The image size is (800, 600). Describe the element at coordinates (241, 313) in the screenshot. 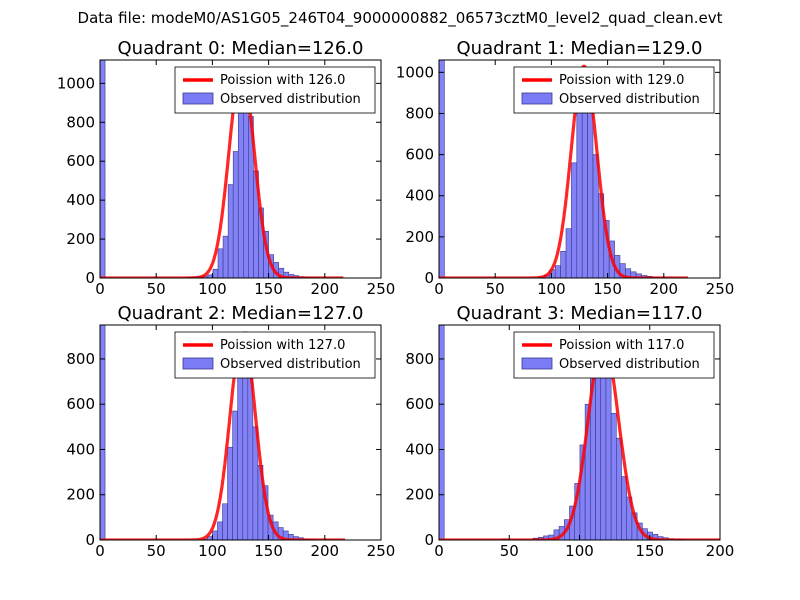

I see `panel-title: Quadrant 2: Median=127.0` at that location.